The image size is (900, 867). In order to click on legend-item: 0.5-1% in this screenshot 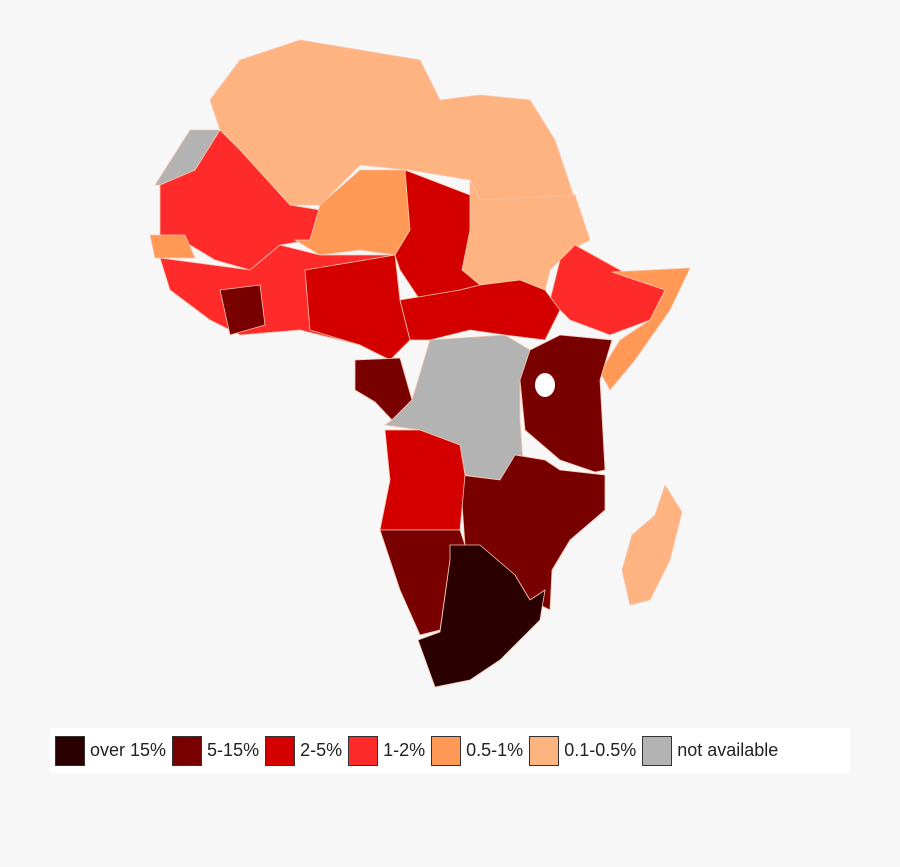, I will do `click(477, 750)`.